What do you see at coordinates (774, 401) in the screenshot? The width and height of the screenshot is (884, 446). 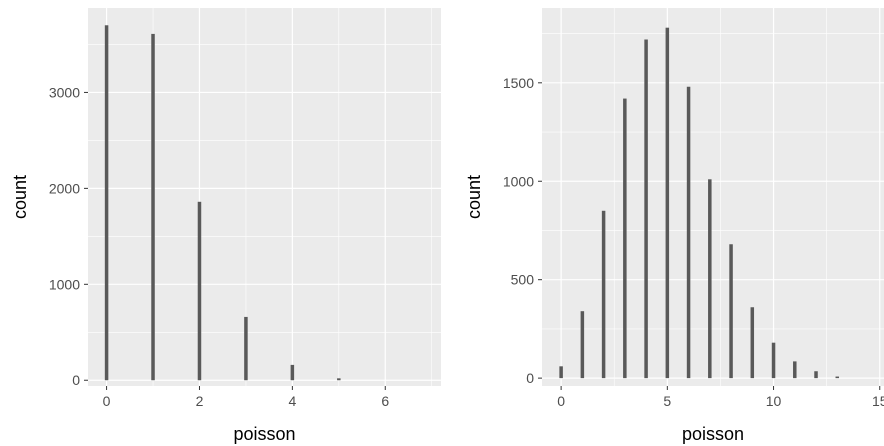 I see `x-tick-label: 10` at bounding box center [774, 401].